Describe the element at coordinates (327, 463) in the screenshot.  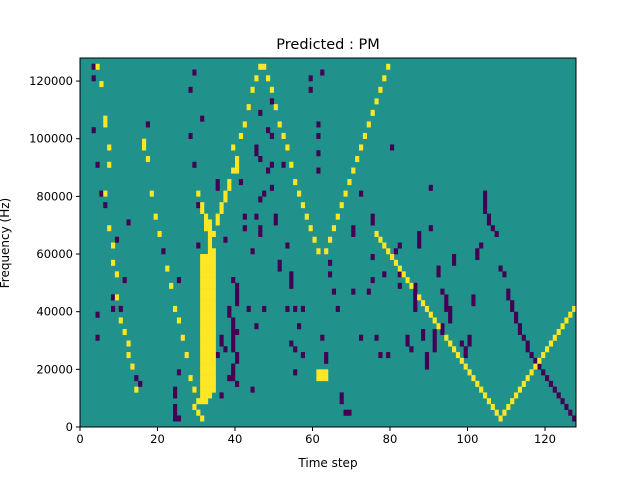
I see `x-axis-label: Time step` at that location.